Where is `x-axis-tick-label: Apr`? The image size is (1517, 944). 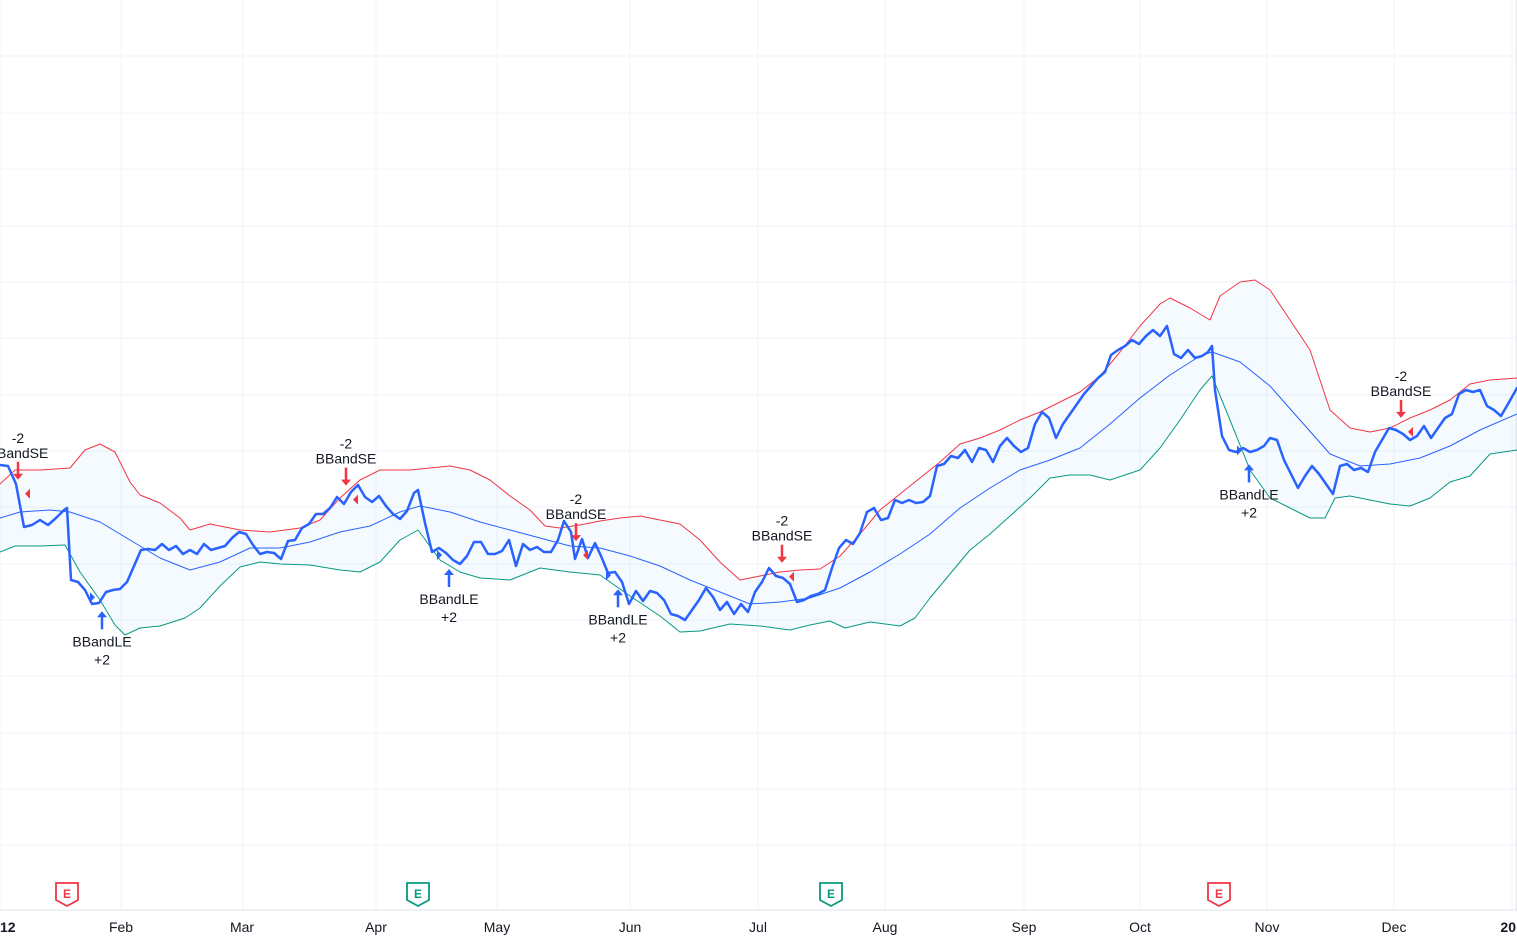
x-axis-tick-label: Apr is located at coordinates (376, 927).